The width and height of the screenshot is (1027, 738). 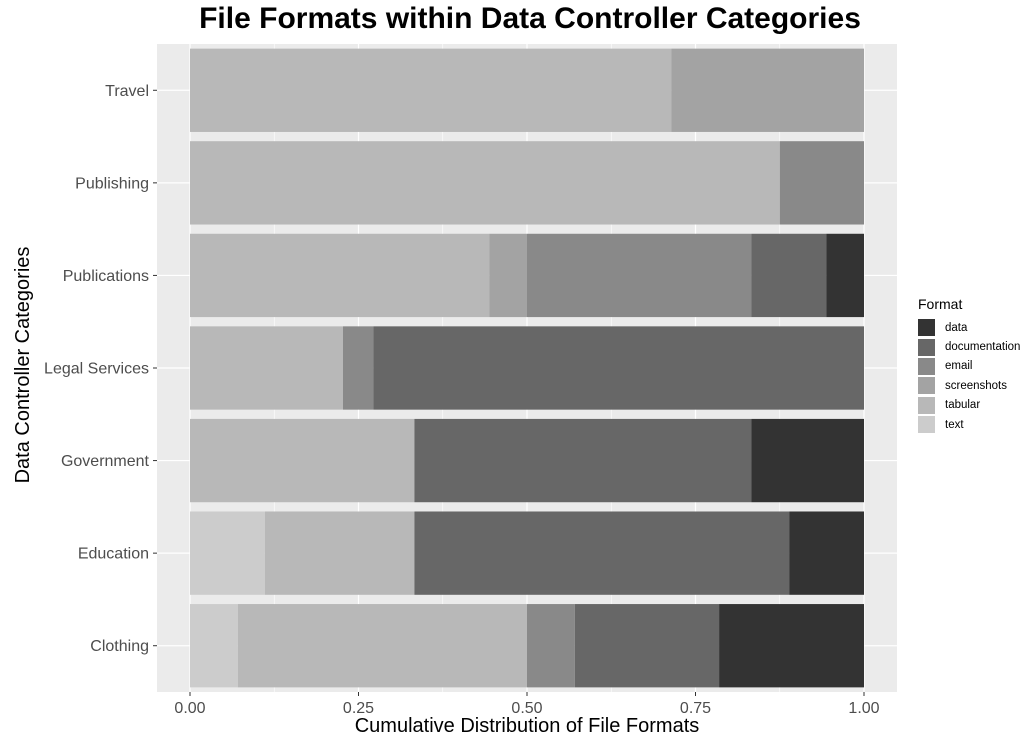 I want to click on legend-item-text: text, so click(x=969, y=424).